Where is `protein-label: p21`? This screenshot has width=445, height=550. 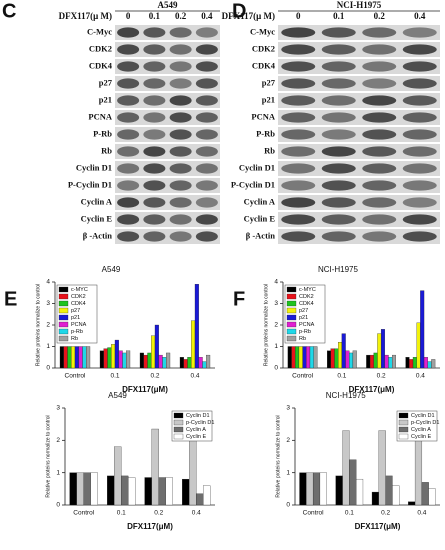 protein-label: p21 is located at coordinates (105, 99).